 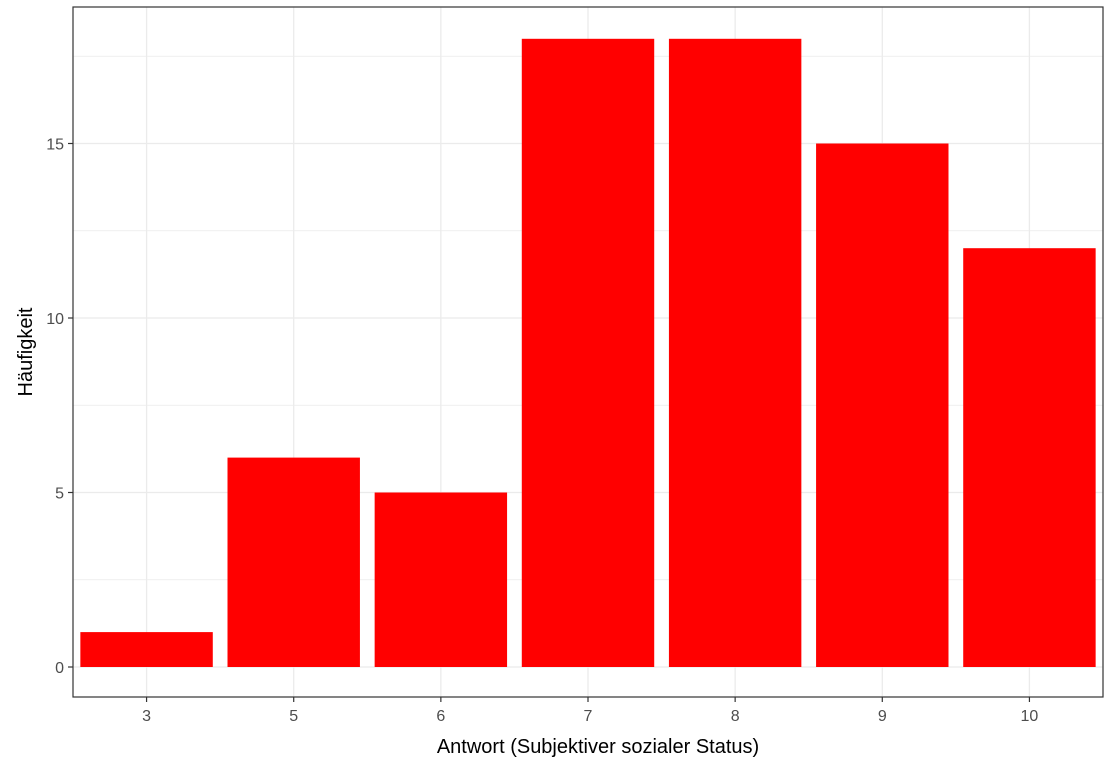 I want to click on y-tick-label: 0, so click(x=59, y=668).